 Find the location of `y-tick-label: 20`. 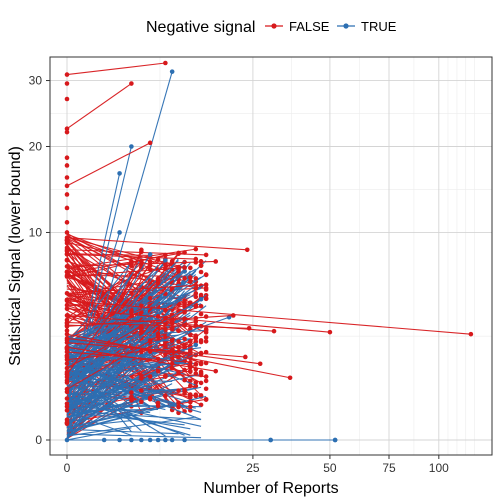

y-tick-label: 20 is located at coordinates (36, 147).